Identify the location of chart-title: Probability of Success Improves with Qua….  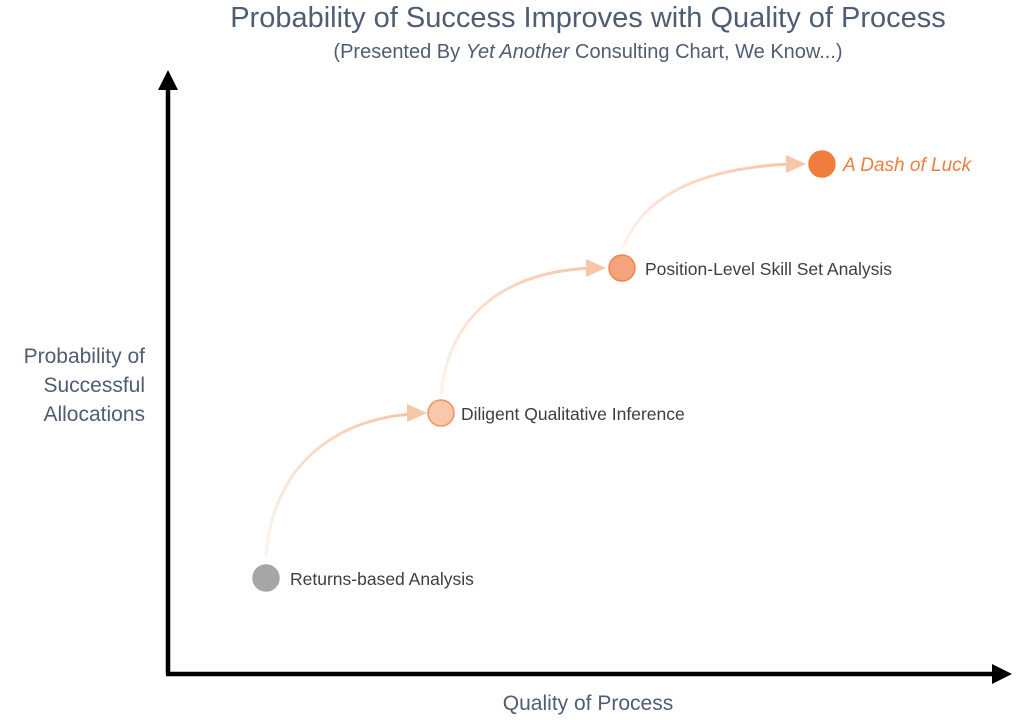
(588, 18).